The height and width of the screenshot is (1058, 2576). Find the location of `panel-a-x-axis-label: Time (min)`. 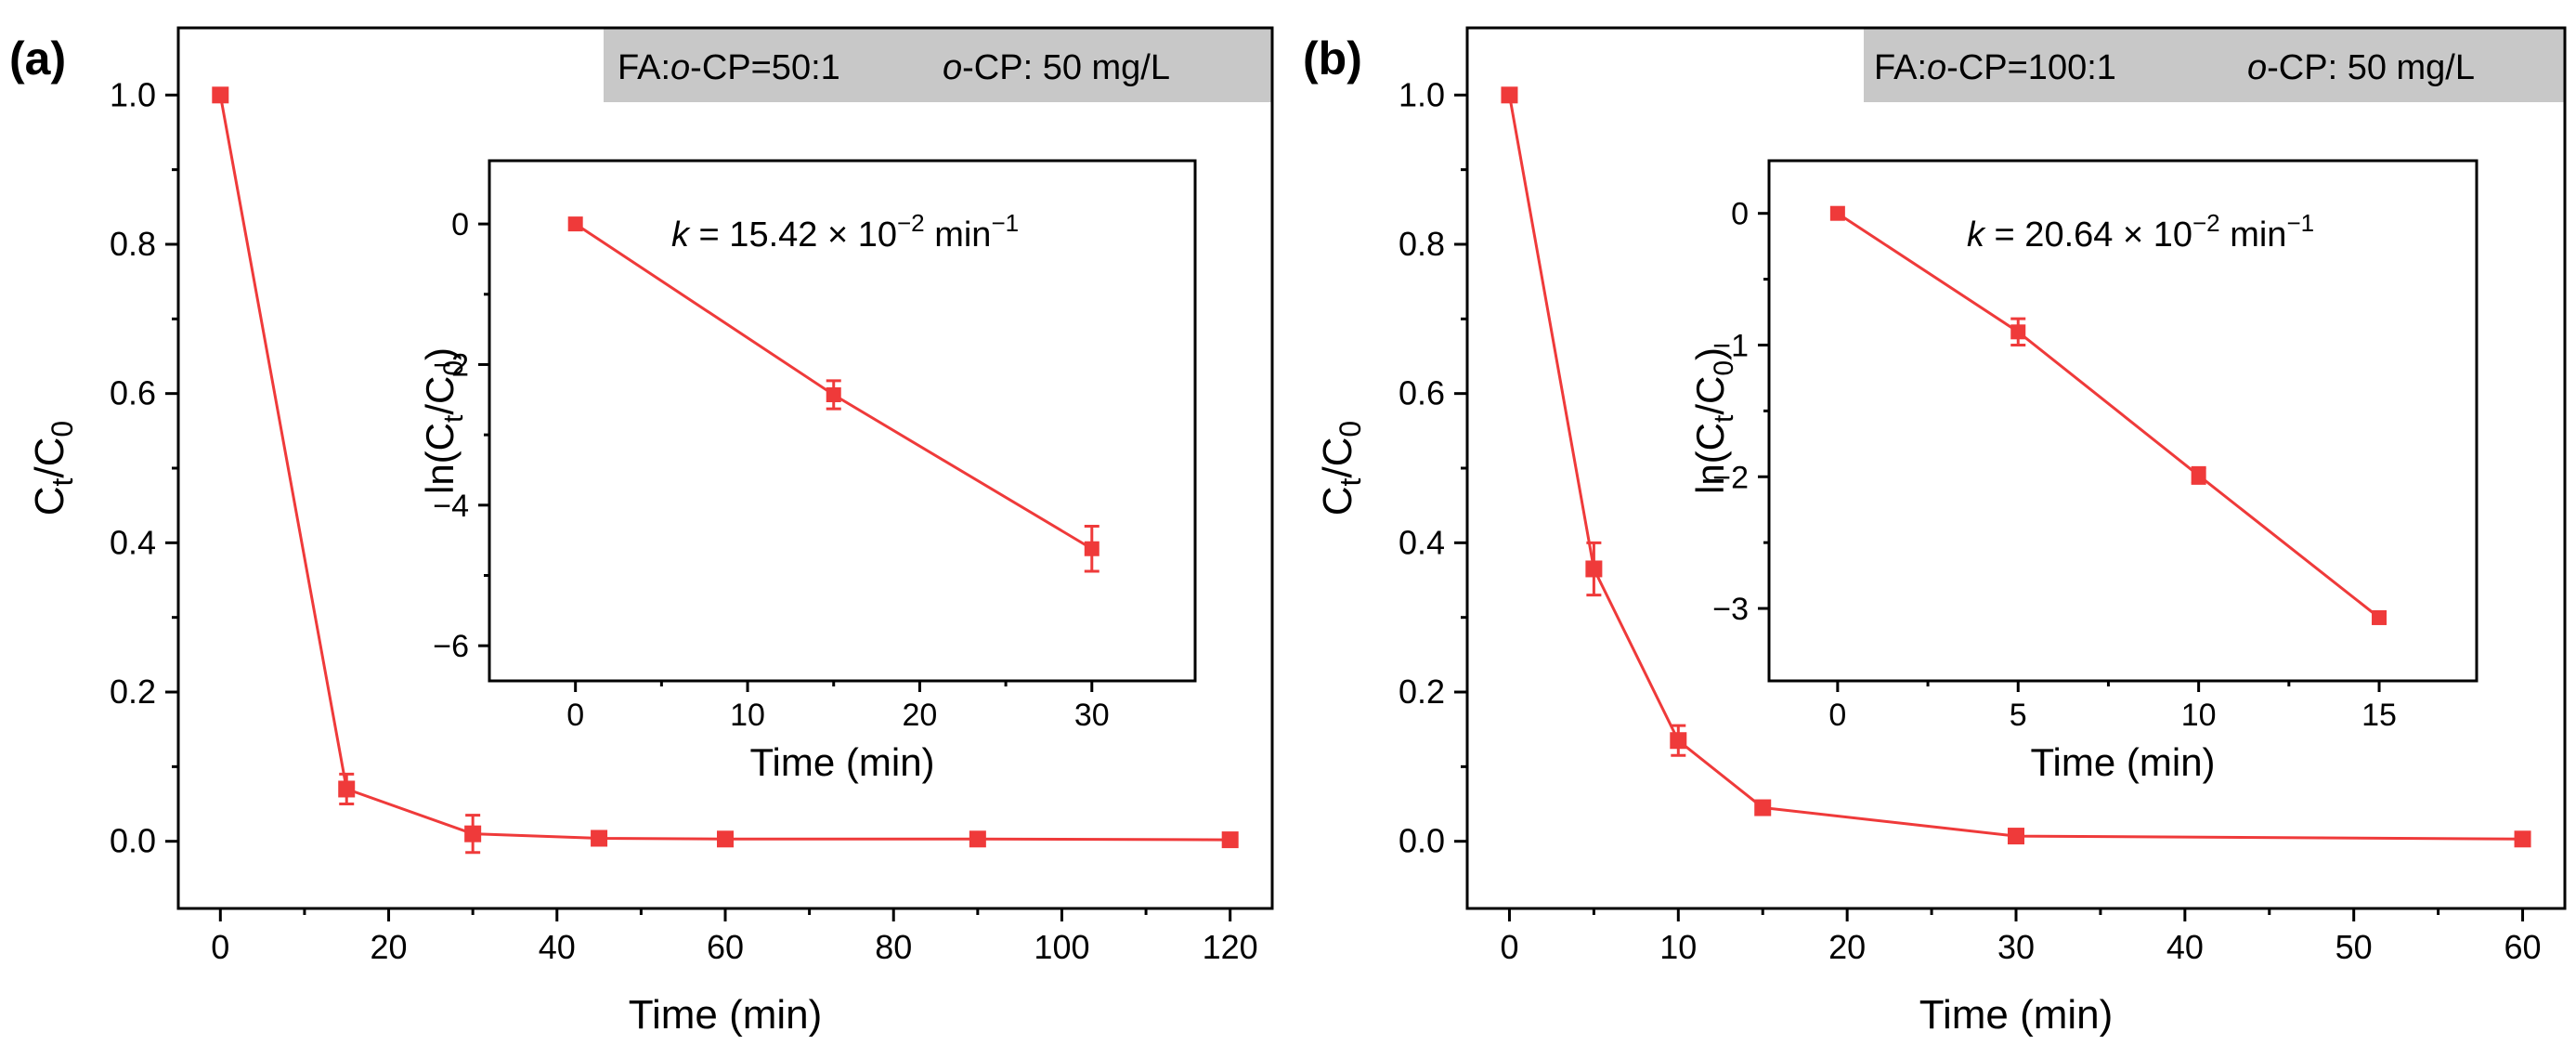

panel-a-x-axis-label: Time (min) is located at coordinates (726, 1015).